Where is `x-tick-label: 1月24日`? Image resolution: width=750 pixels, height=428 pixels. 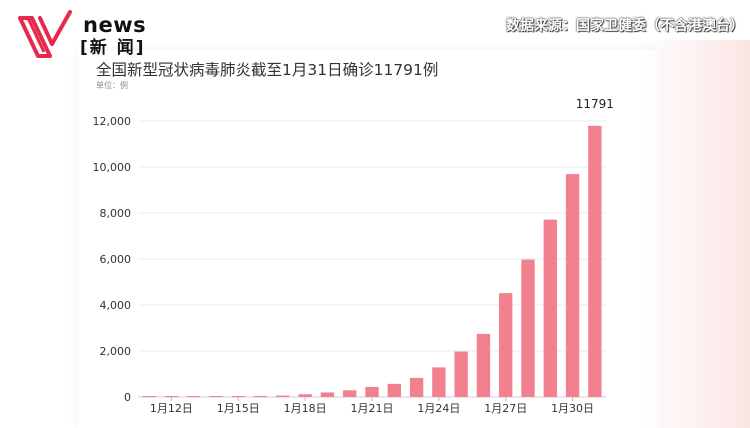
x-tick-label: 1月24日 is located at coordinates (438, 408).